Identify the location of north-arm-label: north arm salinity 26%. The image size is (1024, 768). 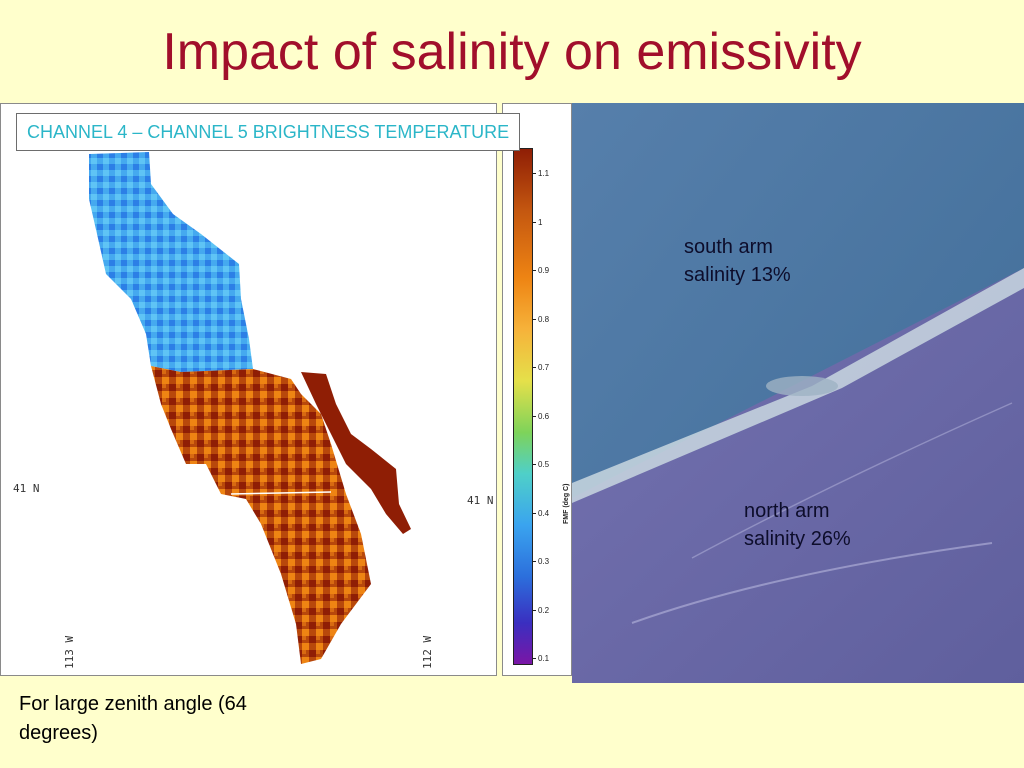
(797, 525).